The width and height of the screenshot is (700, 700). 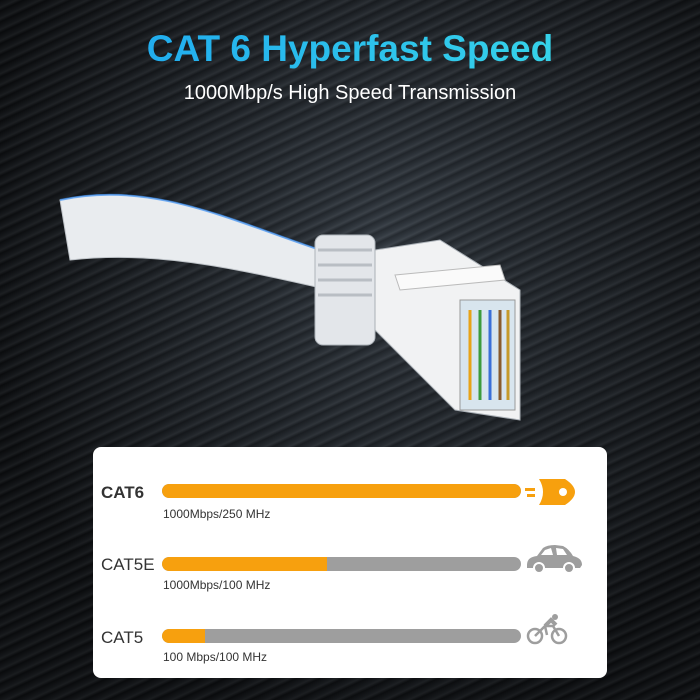 I want to click on spec-text: 1000Mbps/250 MHz, so click(x=217, y=514).